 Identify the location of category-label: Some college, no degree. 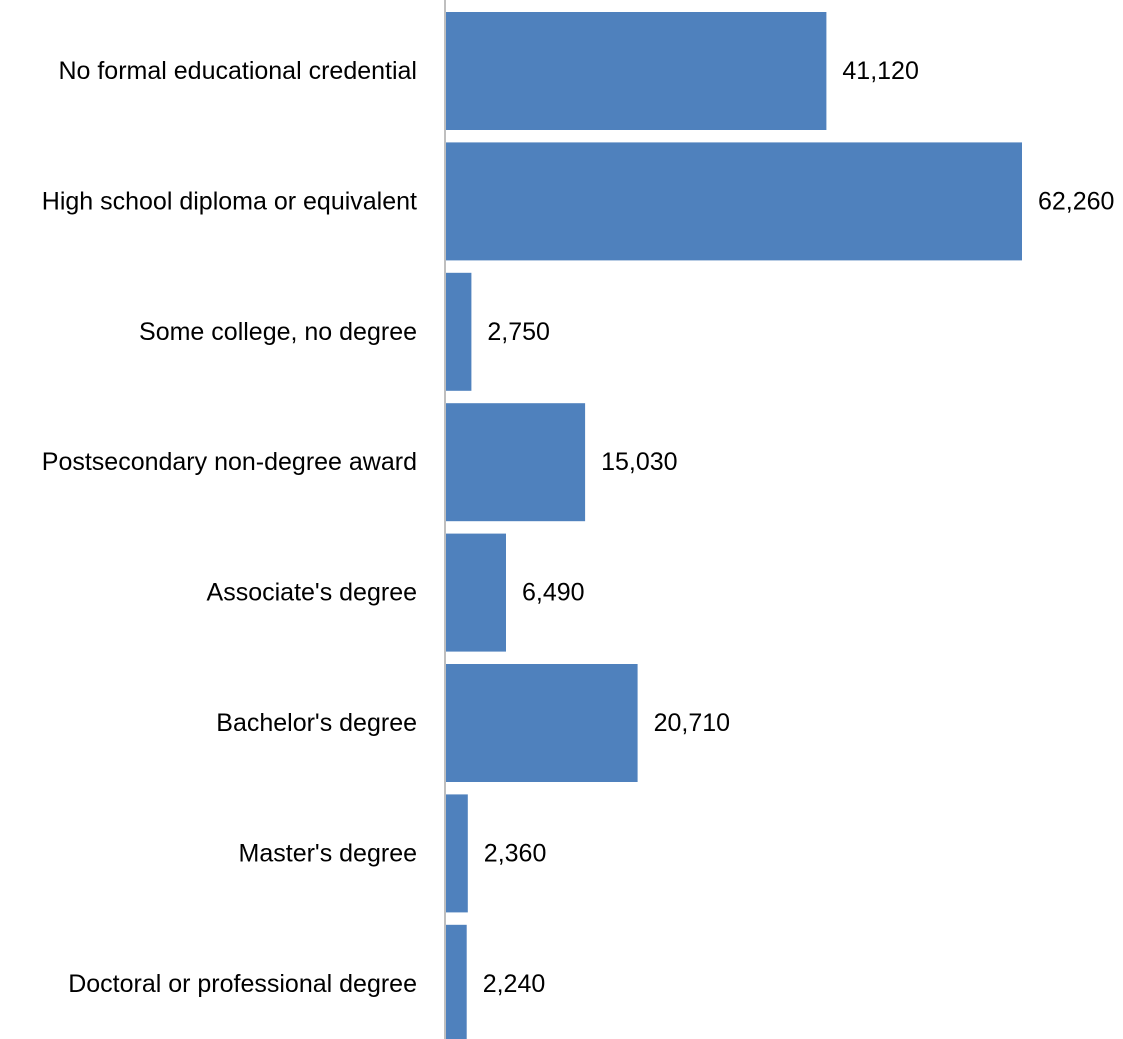
(278, 332).